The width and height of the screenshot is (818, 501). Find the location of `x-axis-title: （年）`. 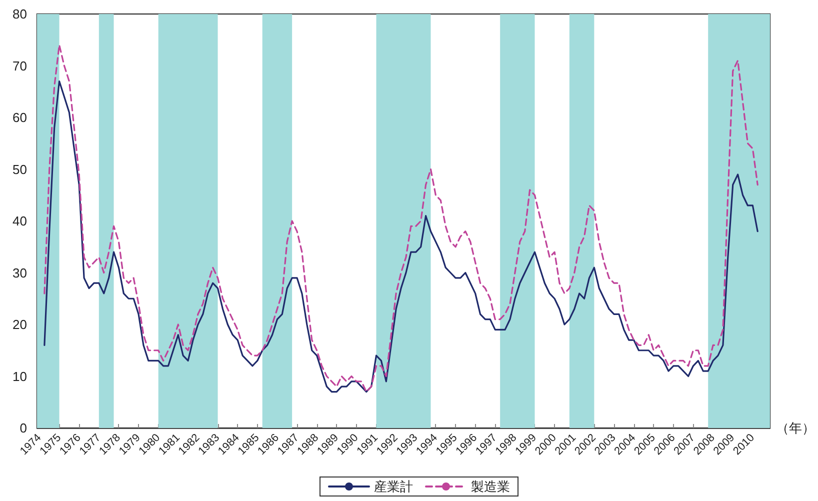

x-axis-title: （年） is located at coordinates (795, 428).